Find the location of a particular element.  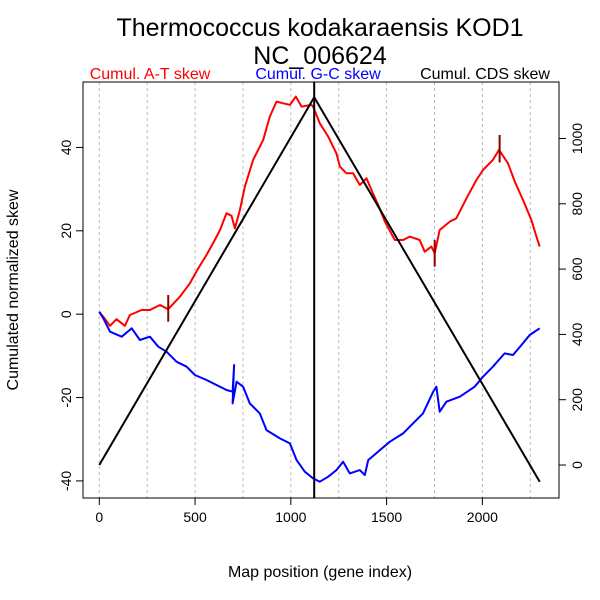

y2-tick-label: 200 is located at coordinates (577, 400).